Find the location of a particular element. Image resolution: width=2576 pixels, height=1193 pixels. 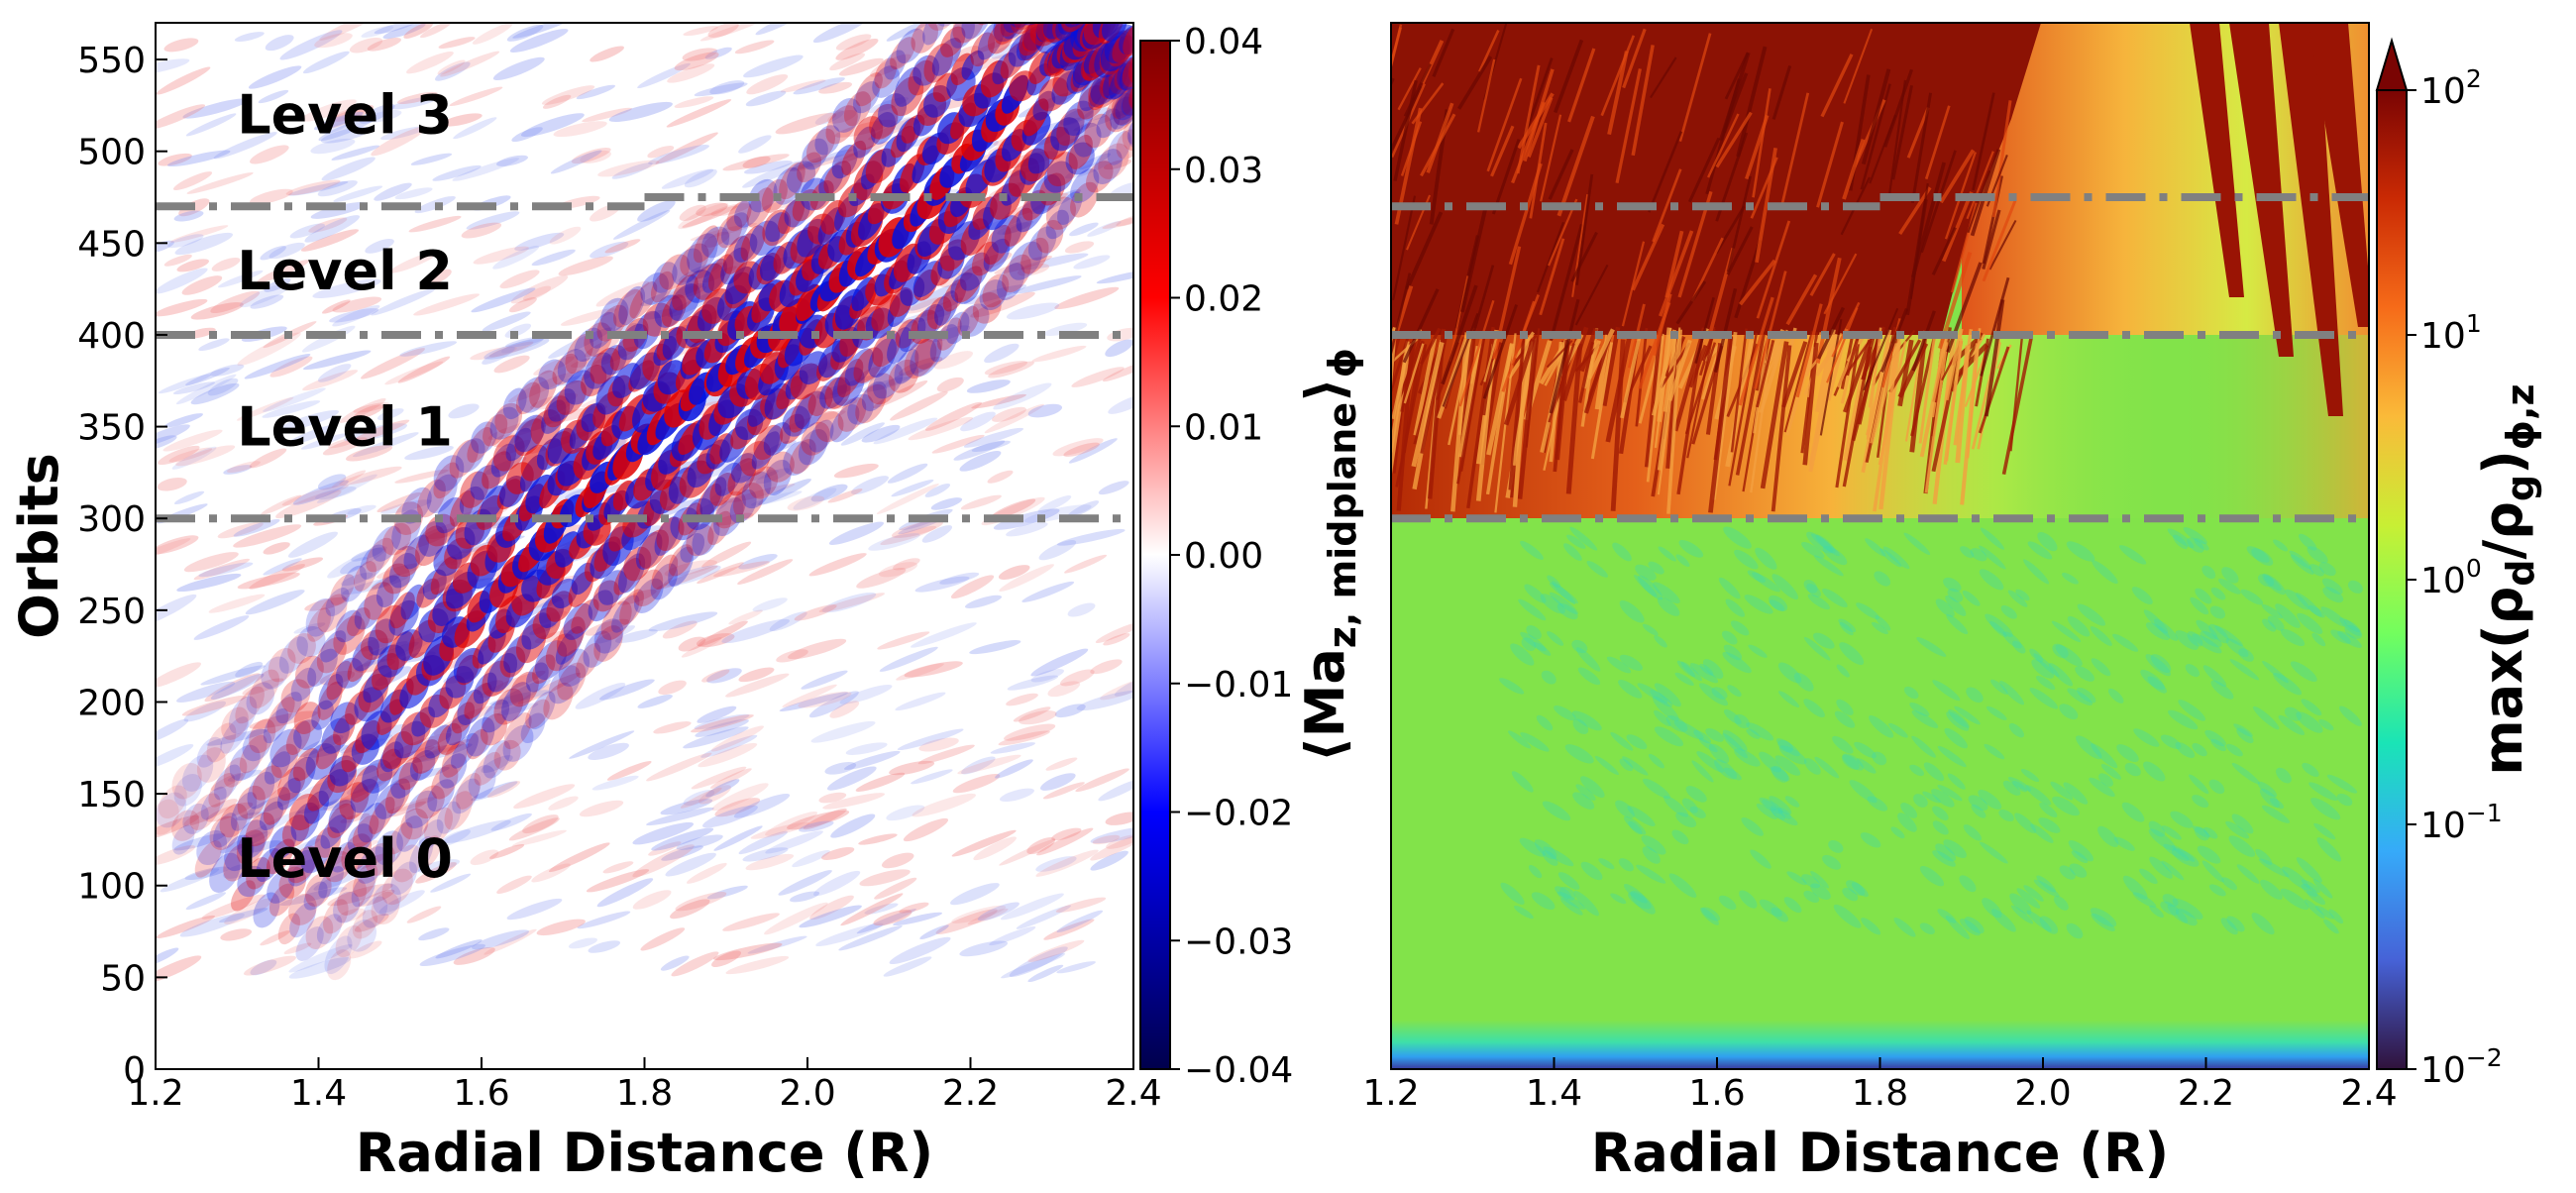

x-tick-label: 2.0 is located at coordinates (2043, 1093).